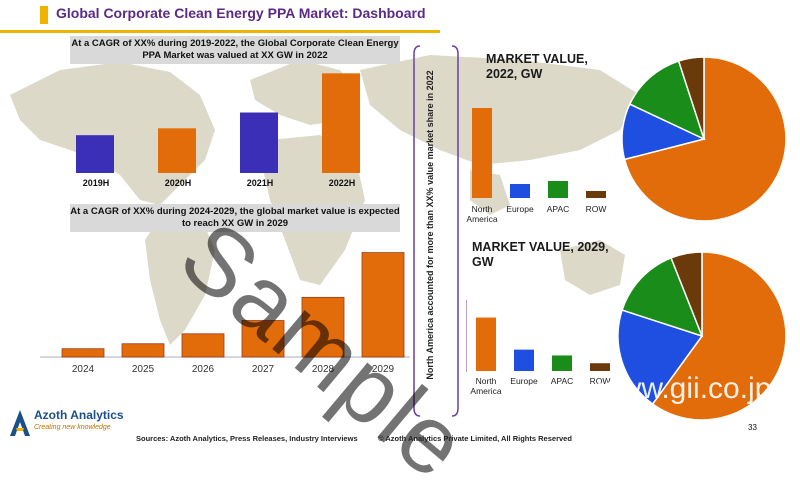  I want to click on regional-2022-bar-north-america, so click(482, 153).